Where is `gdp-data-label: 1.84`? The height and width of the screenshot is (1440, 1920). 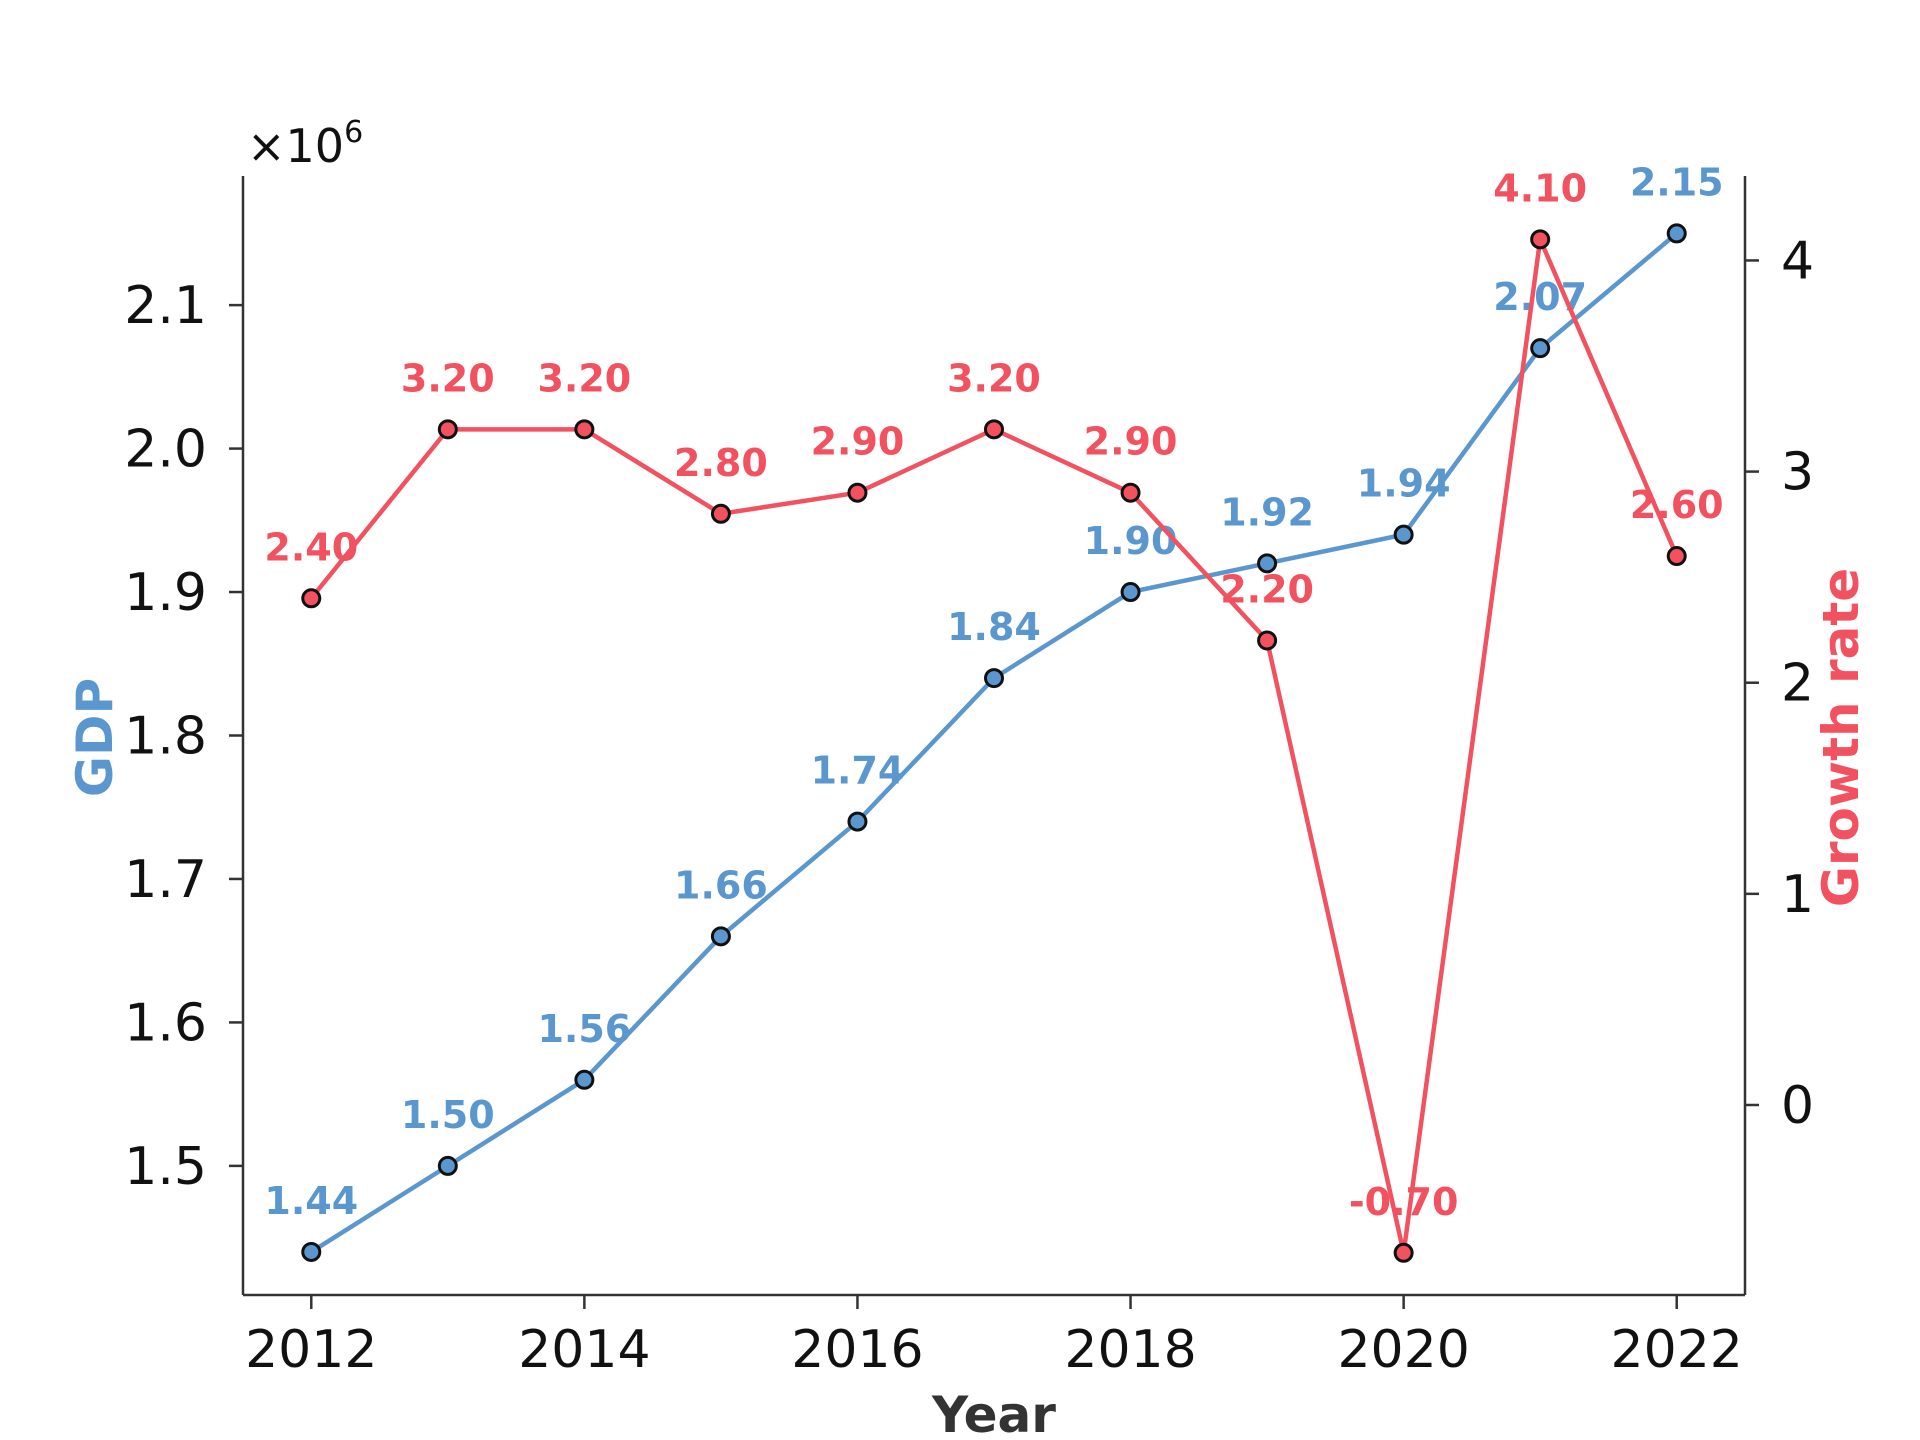 gdp-data-label: 1.84 is located at coordinates (994, 627).